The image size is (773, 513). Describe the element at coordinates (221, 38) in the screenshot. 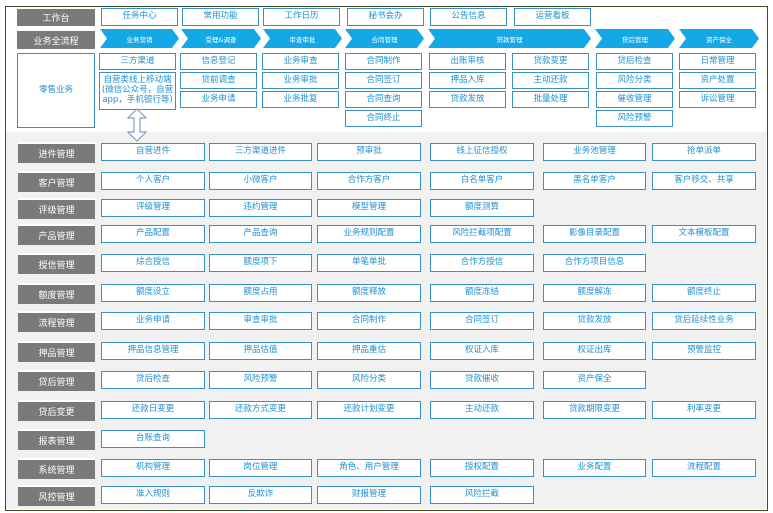

I see `process-stage-arrow: 受理&调查` at that location.